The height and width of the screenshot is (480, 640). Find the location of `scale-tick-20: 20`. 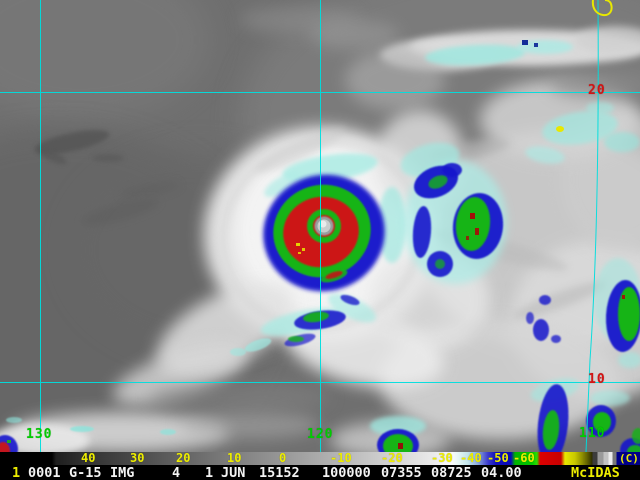

scale-tick-20: 20 is located at coordinates (183, 458).